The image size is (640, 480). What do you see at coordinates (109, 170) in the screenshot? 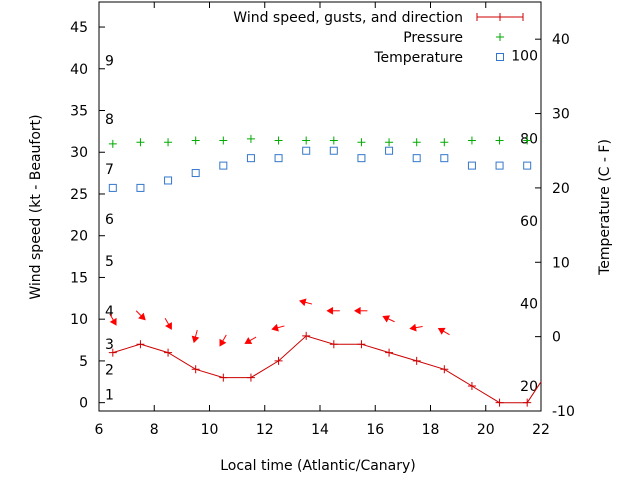
I see `beaufort-label: 7` at bounding box center [109, 170].